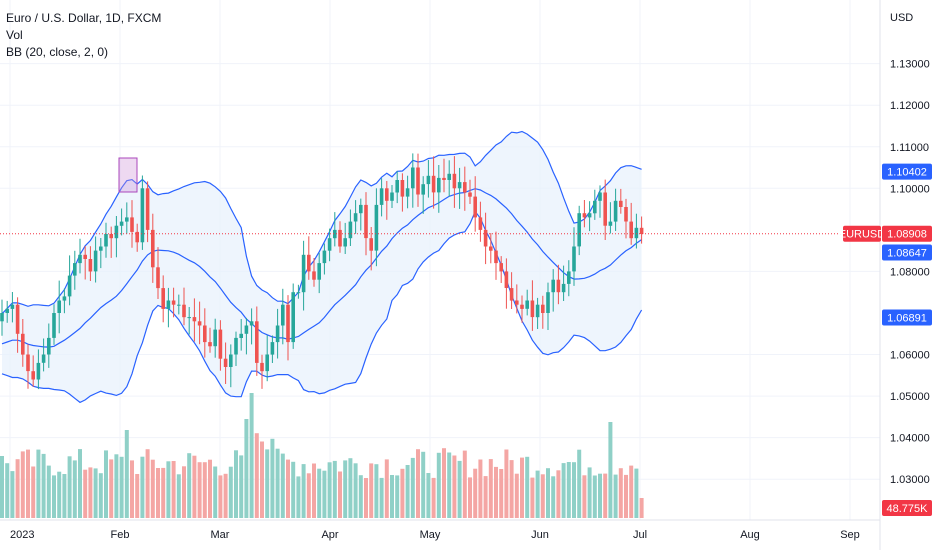  I want to click on symbol-title: Euro / U.S. Dollar, 1D, FXCM, so click(84, 18).